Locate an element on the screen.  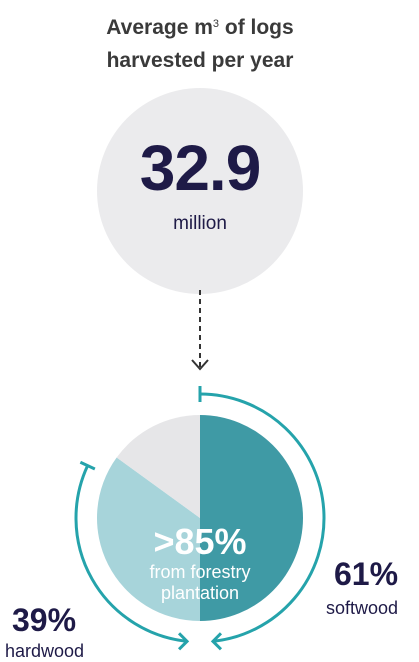
total-volume-value: 32.9 is located at coordinates (200, 168).